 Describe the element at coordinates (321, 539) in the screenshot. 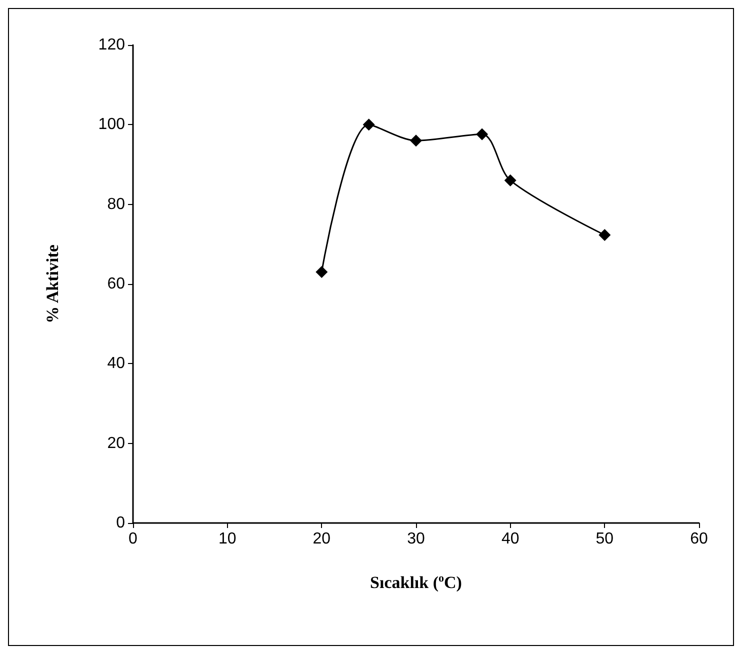

I see `x-tick-label: 20` at that location.